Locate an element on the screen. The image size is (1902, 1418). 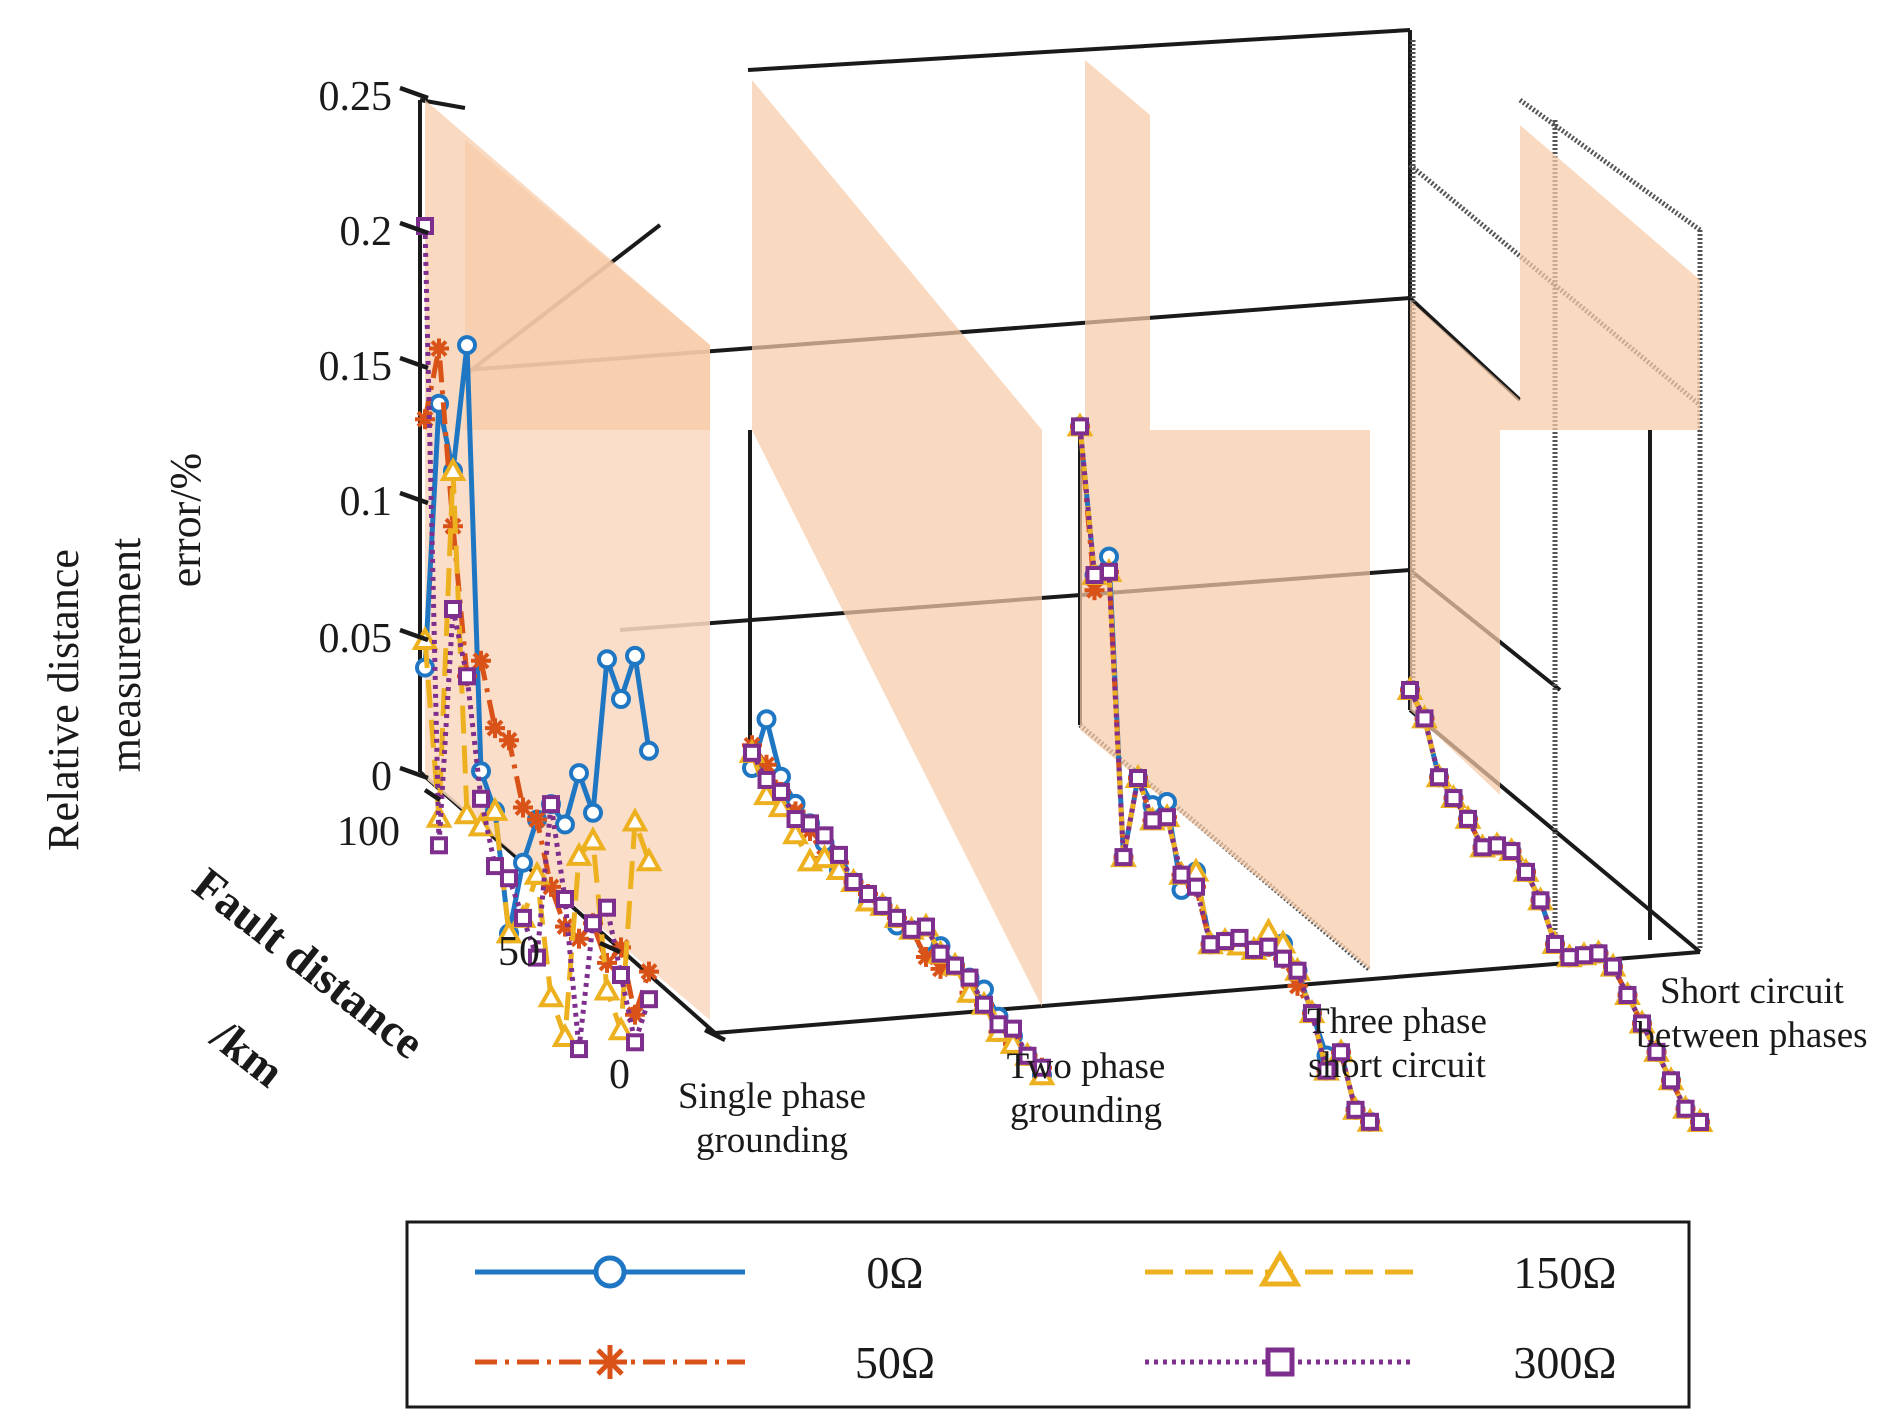
category-plane-floor is located at coordinates (567, 725).